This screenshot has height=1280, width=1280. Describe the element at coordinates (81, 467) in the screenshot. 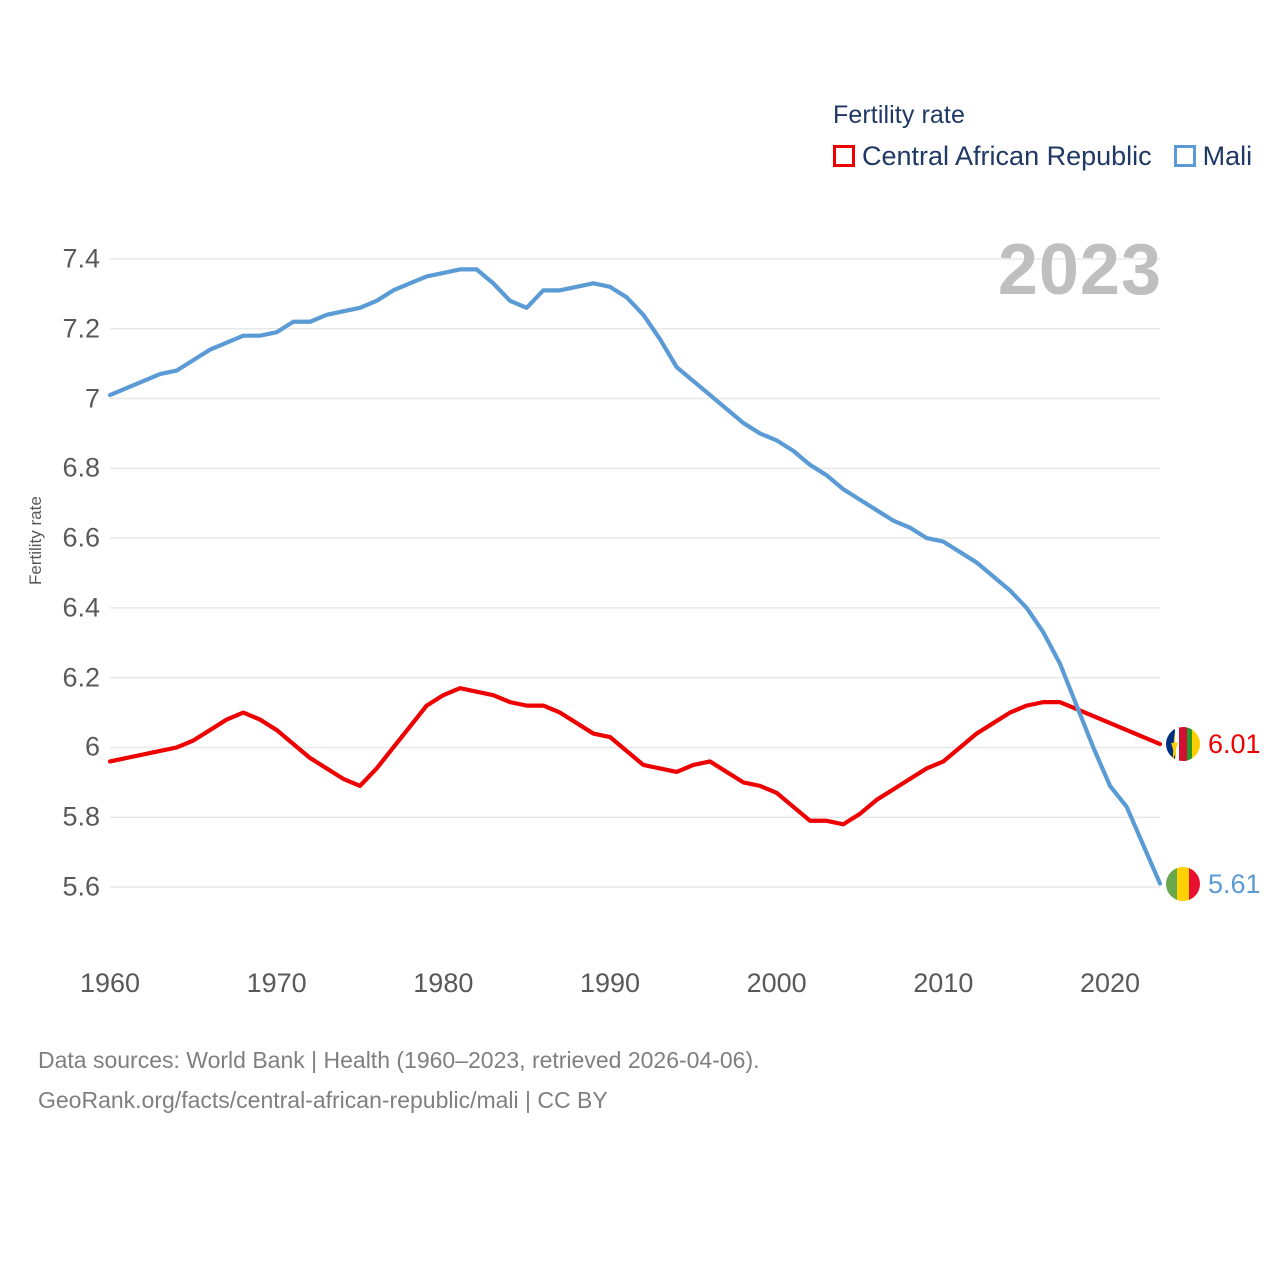

I see `y-tick-label: 6.8` at that location.